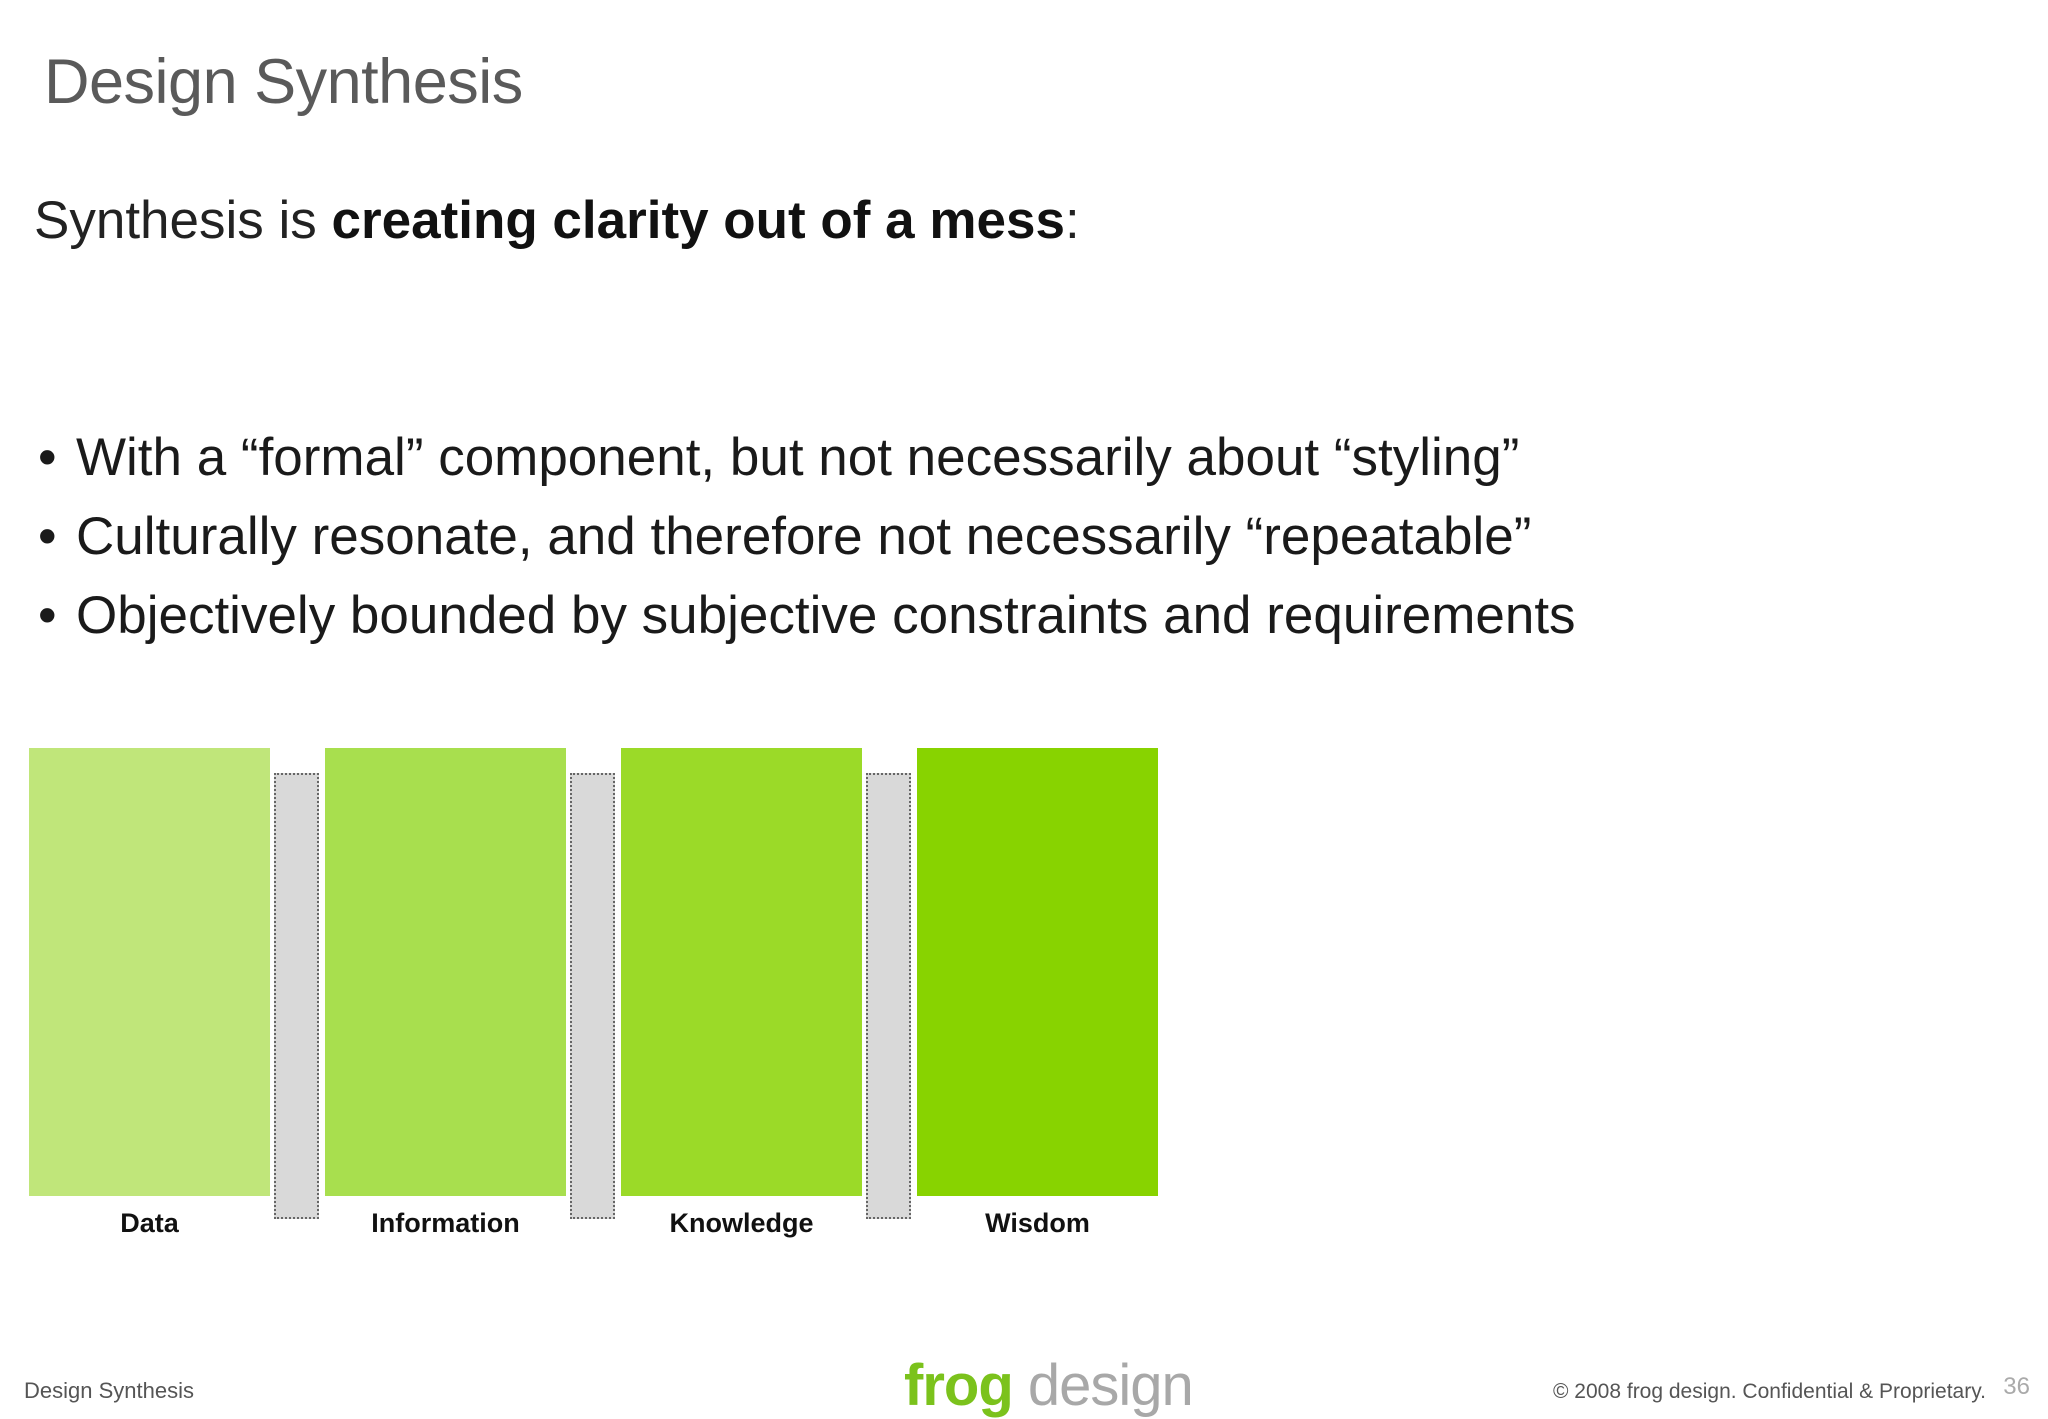 This screenshot has width=2048, height=1419. I want to click on slide-title: Design Synthesis, so click(283, 82).